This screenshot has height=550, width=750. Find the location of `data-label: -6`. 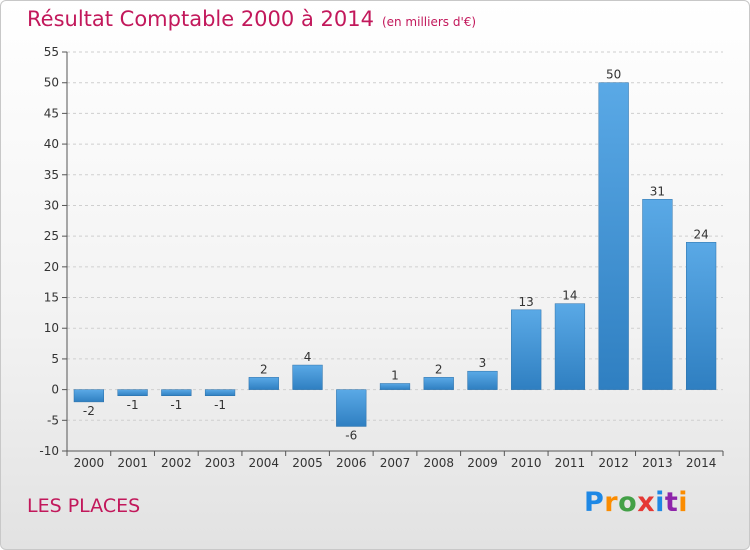

data-label: -6 is located at coordinates (351, 435).